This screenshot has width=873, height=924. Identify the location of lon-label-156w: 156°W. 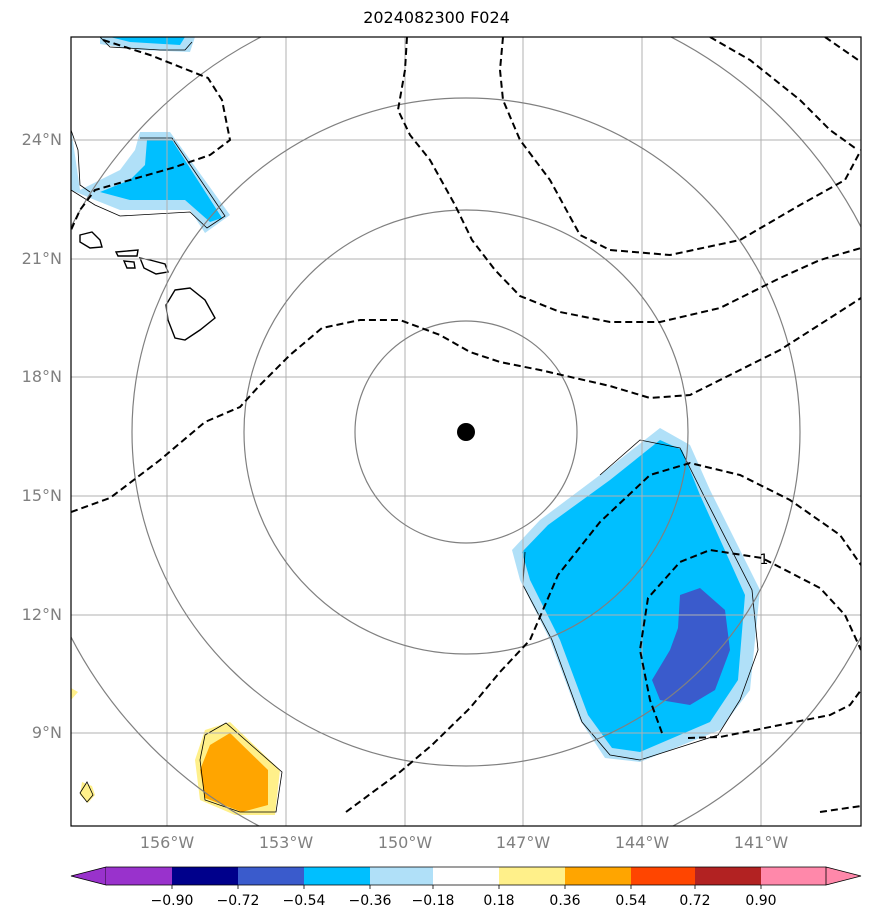
(167, 842).